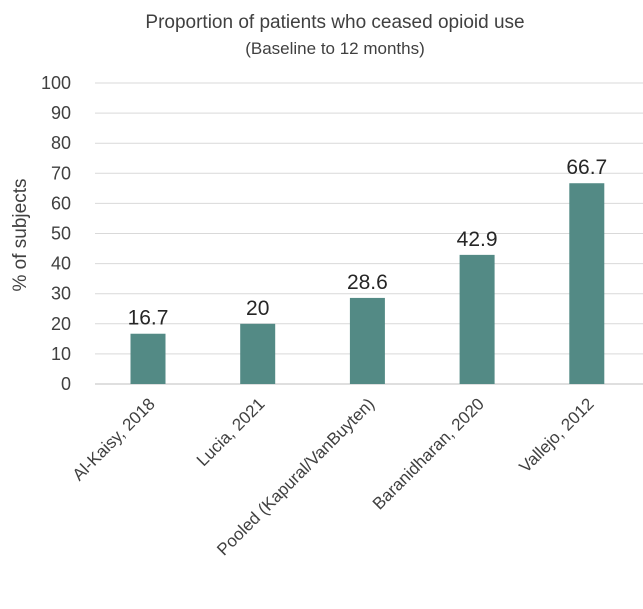  Describe the element at coordinates (257, 308) in the screenshot. I see `data-label: 20` at that location.